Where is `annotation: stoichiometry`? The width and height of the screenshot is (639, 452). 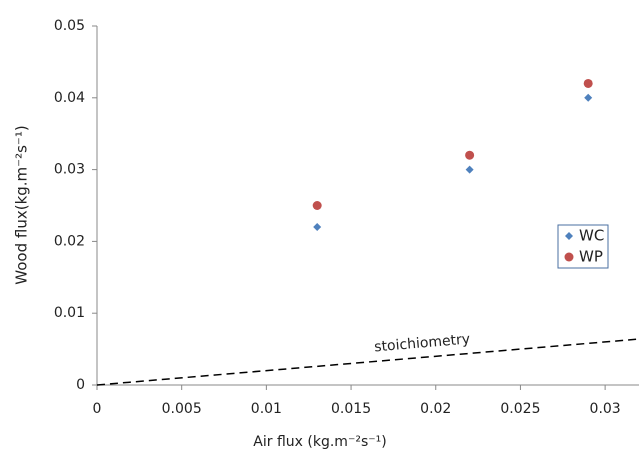
annotation: stoichiometry is located at coordinates (422, 343).